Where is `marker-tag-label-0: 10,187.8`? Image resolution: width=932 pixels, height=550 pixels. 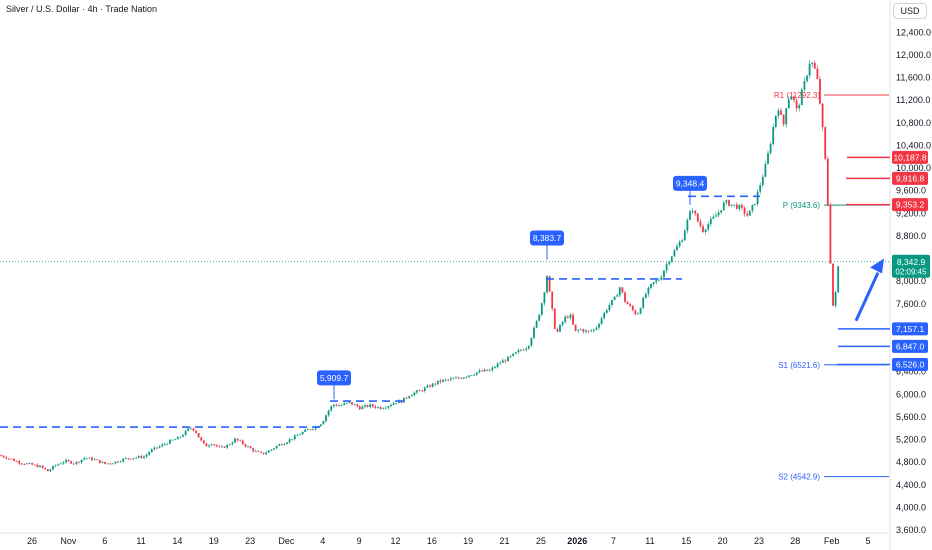 marker-tag-label-0: 10,187.8 is located at coordinates (909, 157).